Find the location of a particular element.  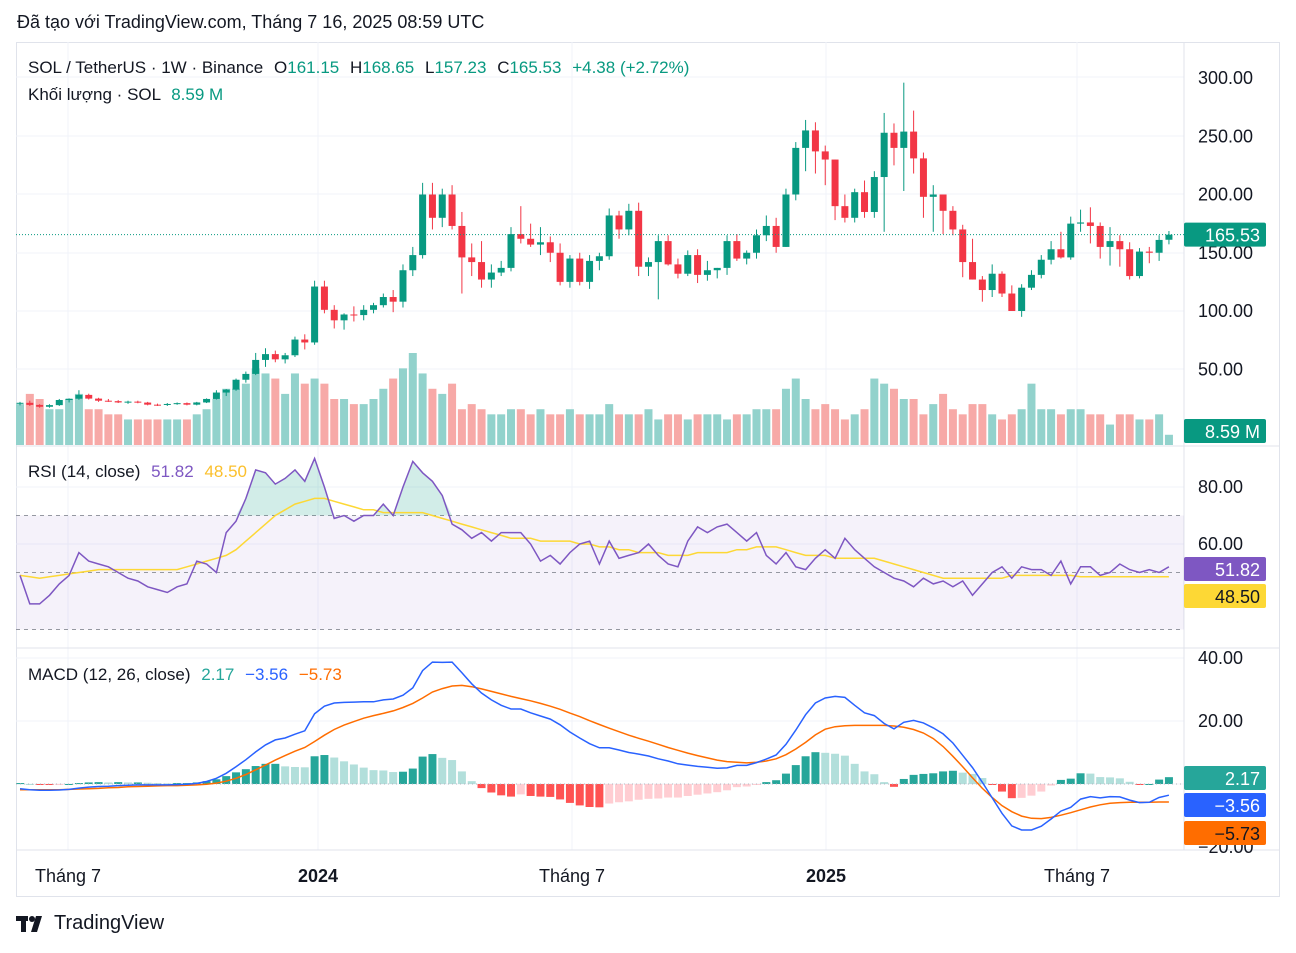

rsi-legend: RSI (14, close) 51.82 48.50 is located at coordinates (137, 472).